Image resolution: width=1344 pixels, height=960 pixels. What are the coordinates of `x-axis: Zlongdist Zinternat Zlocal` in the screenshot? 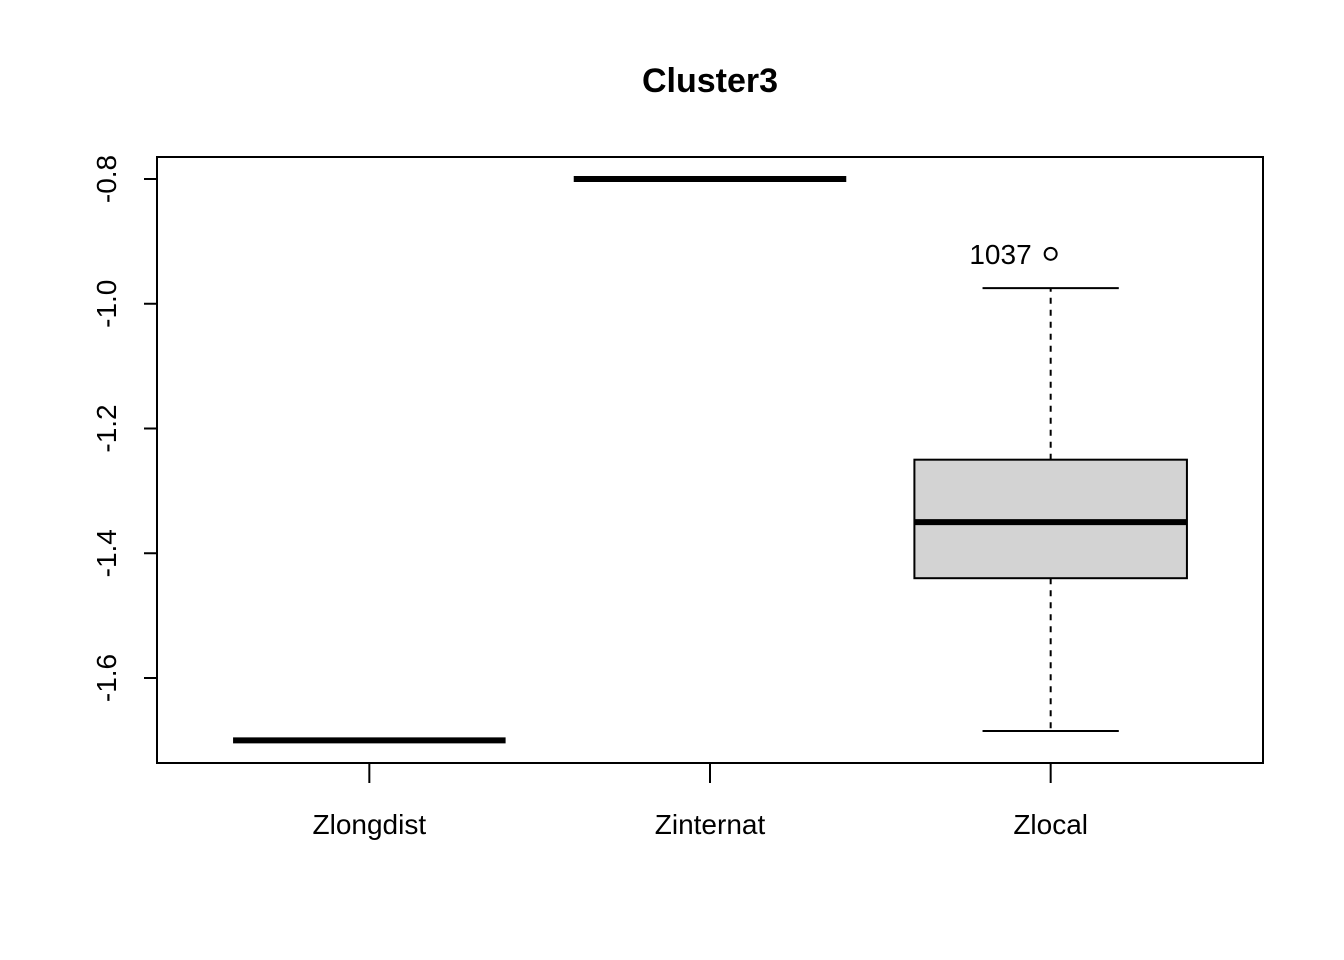 It's located at (700, 801).